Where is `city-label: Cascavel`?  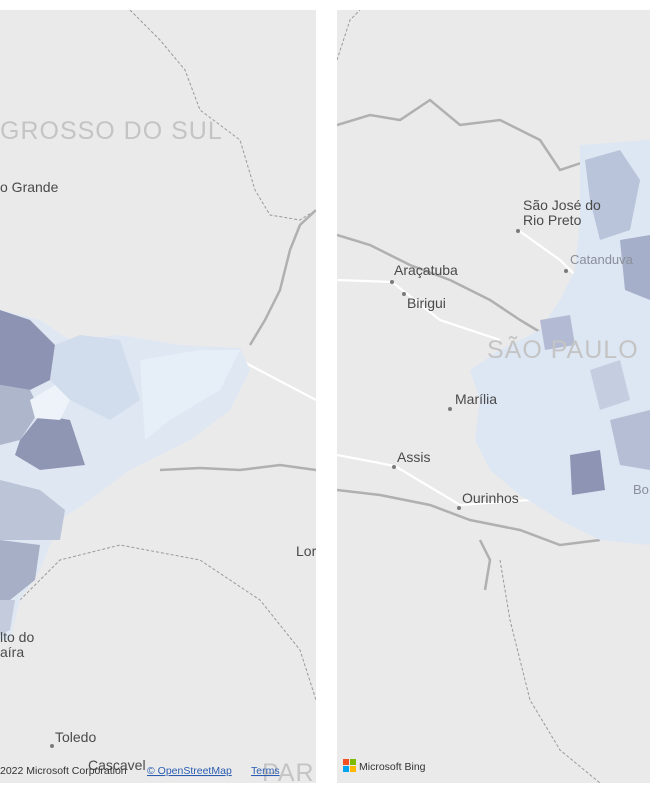
city-label: Cascavel is located at coordinates (117, 765).